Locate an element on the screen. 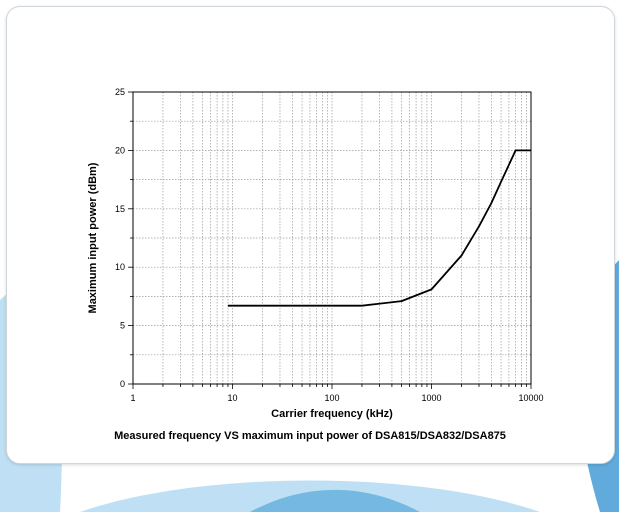 This screenshot has width=619, height=512. y-axis-label: Maximum input power (dBm) is located at coordinates (93, 237).